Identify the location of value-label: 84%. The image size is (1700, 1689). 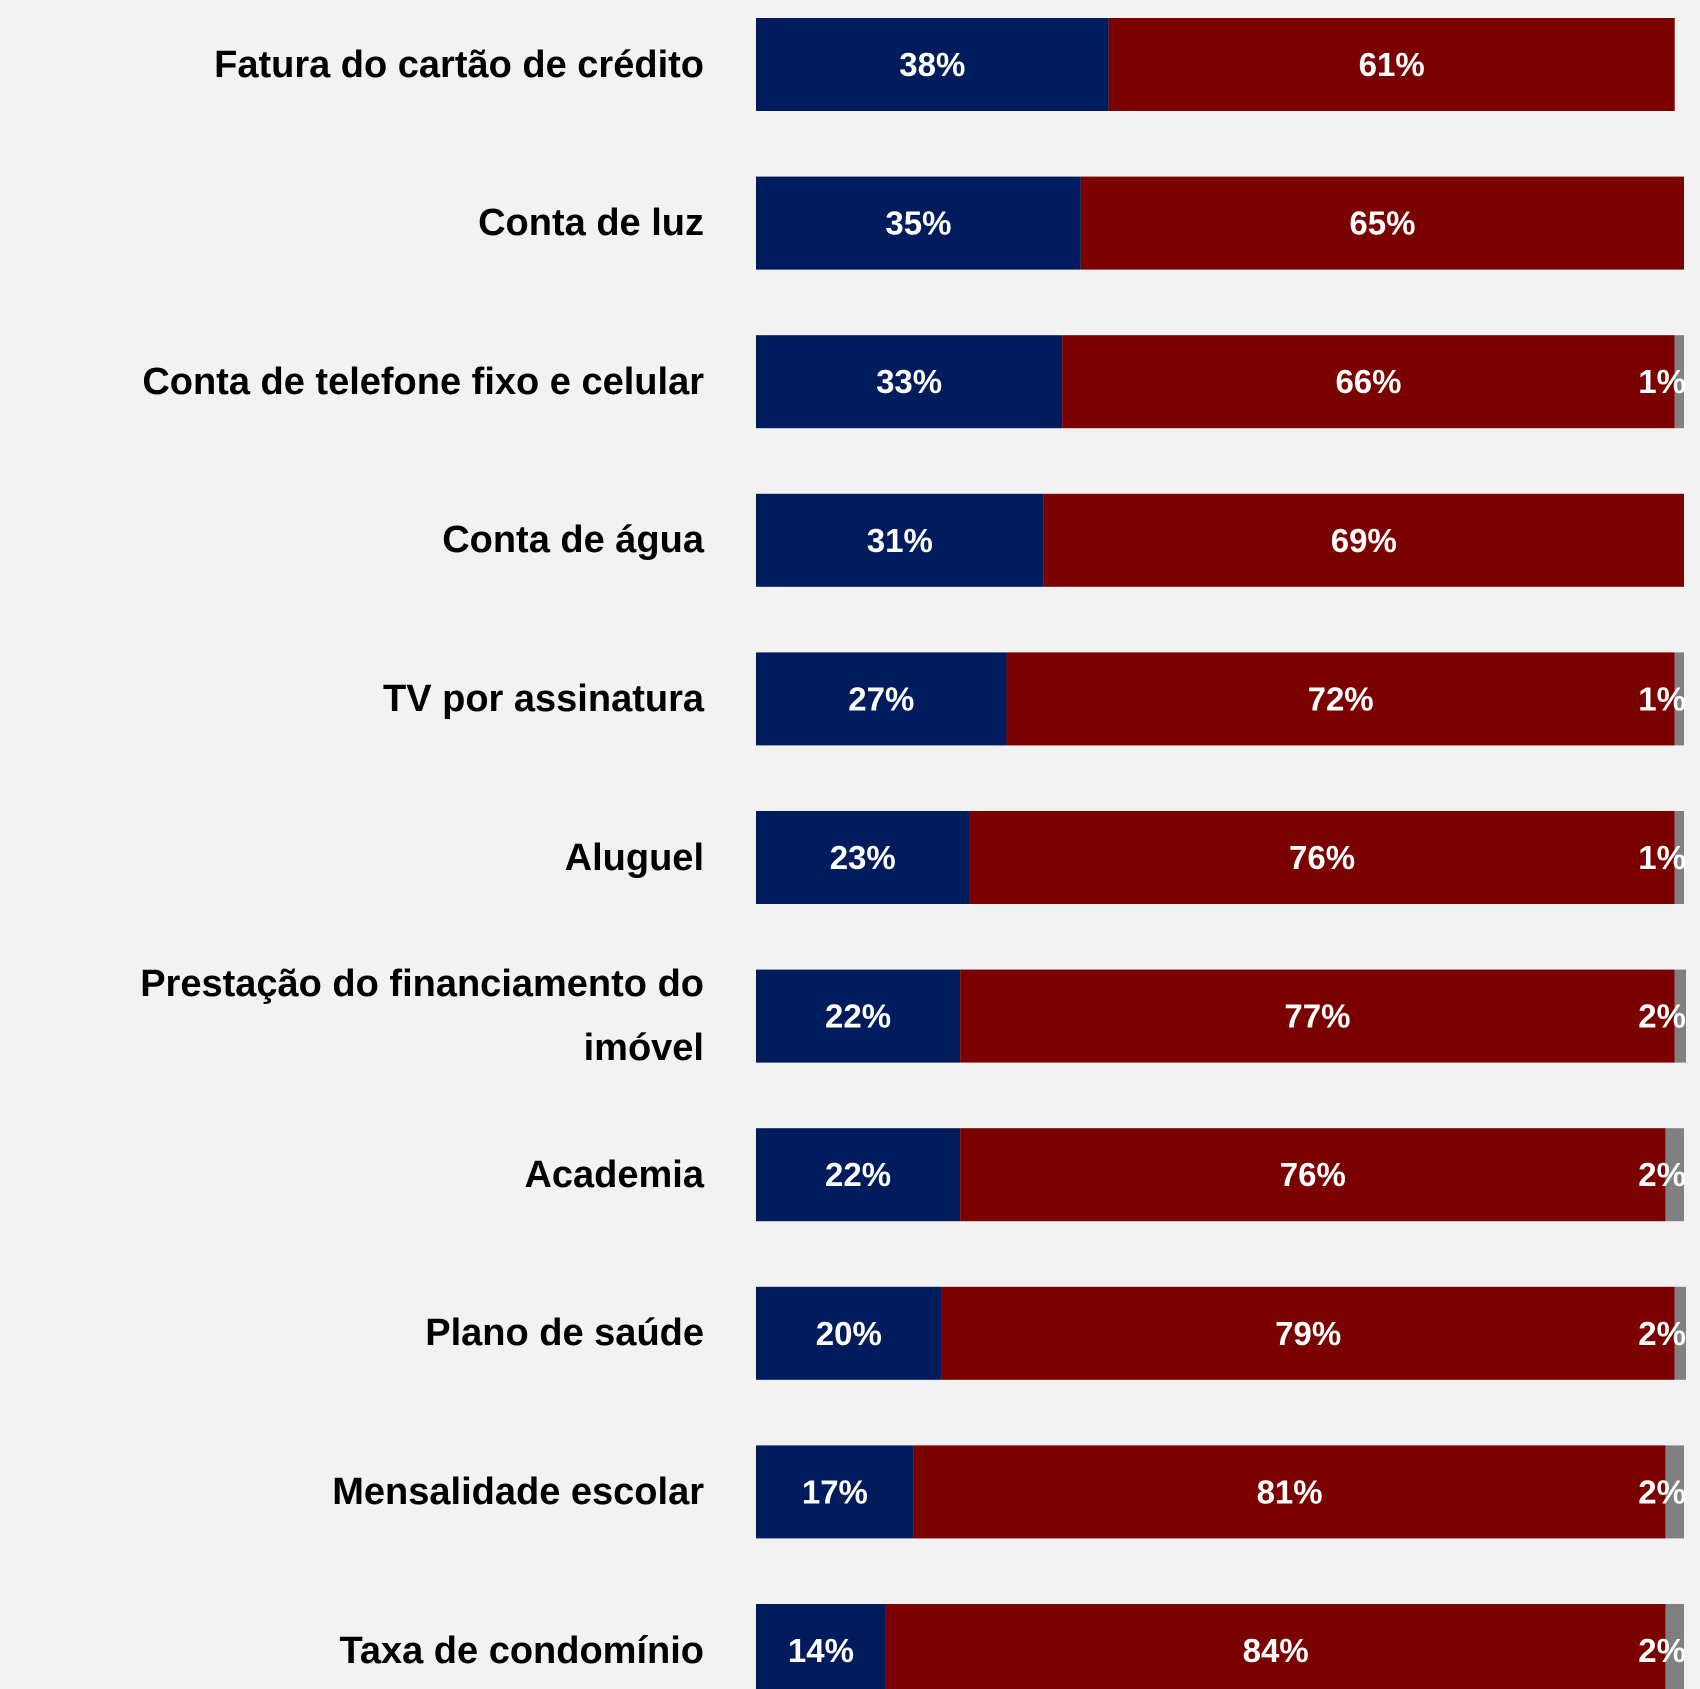
(1276, 1650).